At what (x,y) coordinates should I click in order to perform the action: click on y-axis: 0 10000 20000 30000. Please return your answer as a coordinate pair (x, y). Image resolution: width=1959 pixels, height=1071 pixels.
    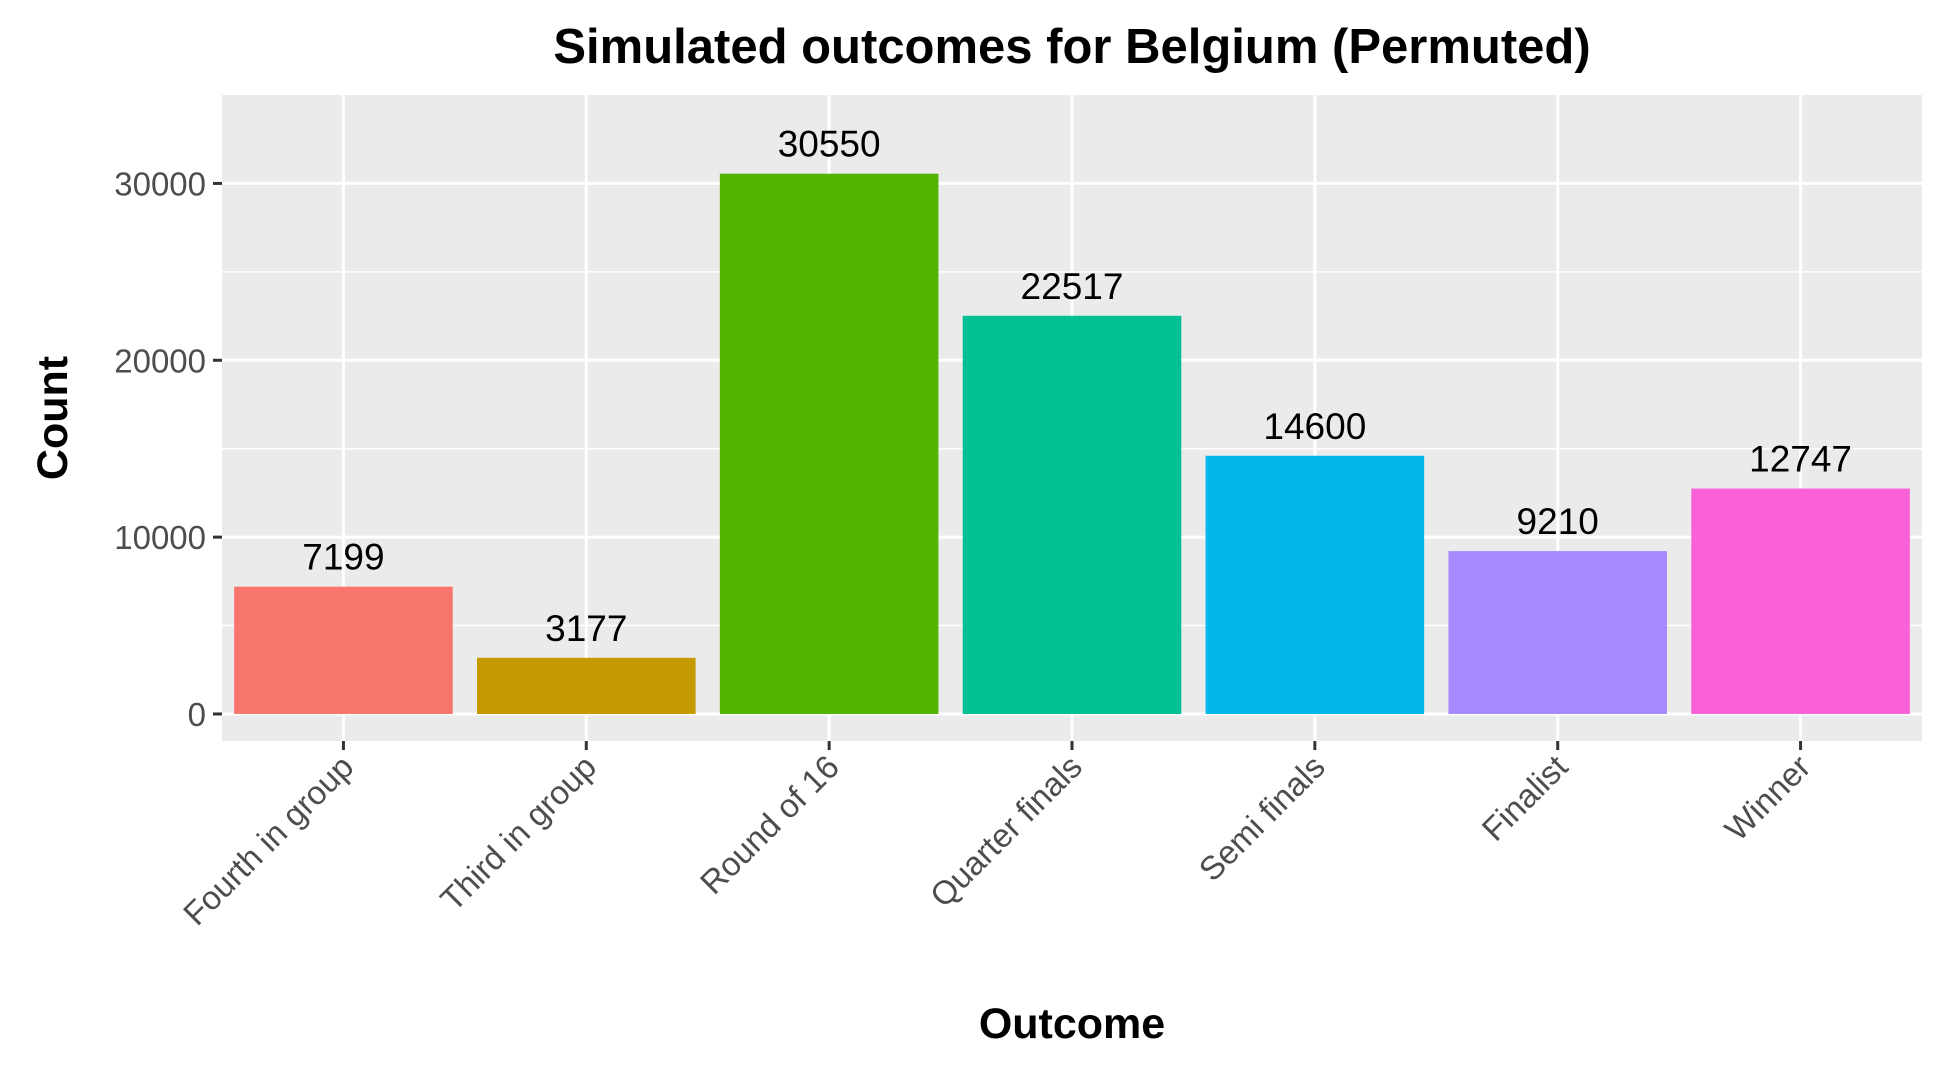
    Looking at the image, I should click on (168, 449).